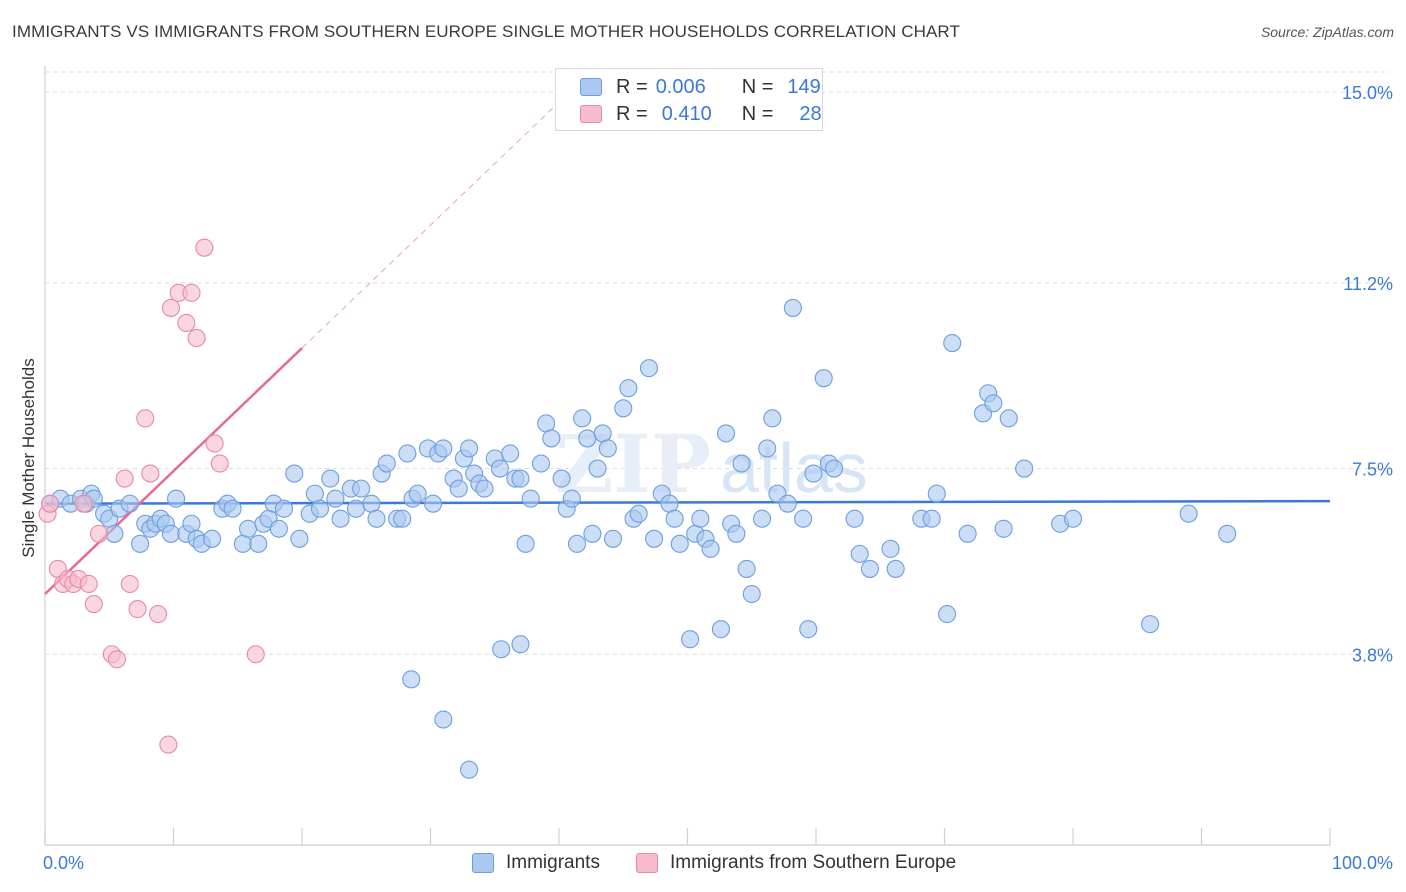 This screenshot has width=1406, height=892. What do you see at coordinates (1362, 863) in the screenshot?
I see `x-tick-label: 100.0%` at bounding box center [1362, 863].